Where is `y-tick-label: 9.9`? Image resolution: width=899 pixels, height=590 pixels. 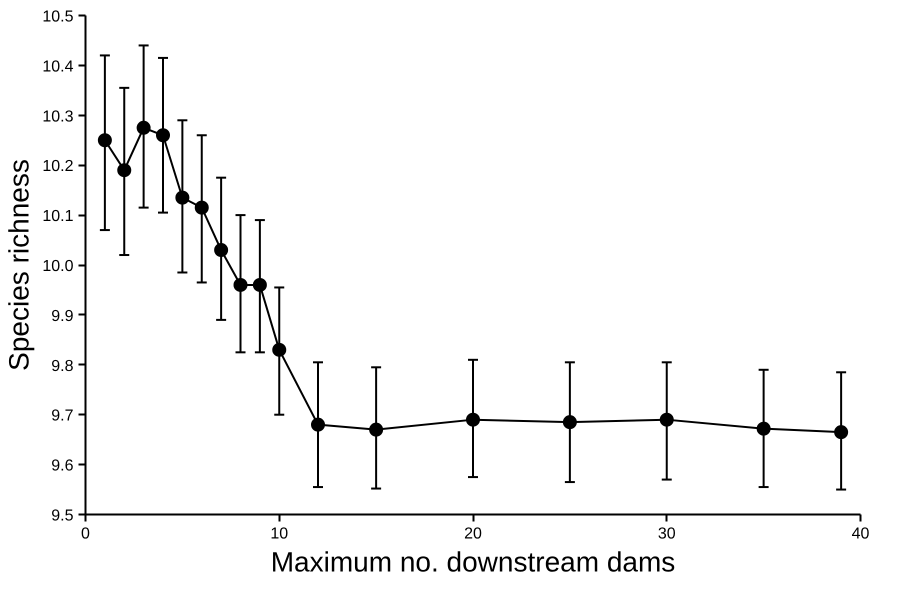
y-tick-label: 9.9 is located at coordinates (62, 316).